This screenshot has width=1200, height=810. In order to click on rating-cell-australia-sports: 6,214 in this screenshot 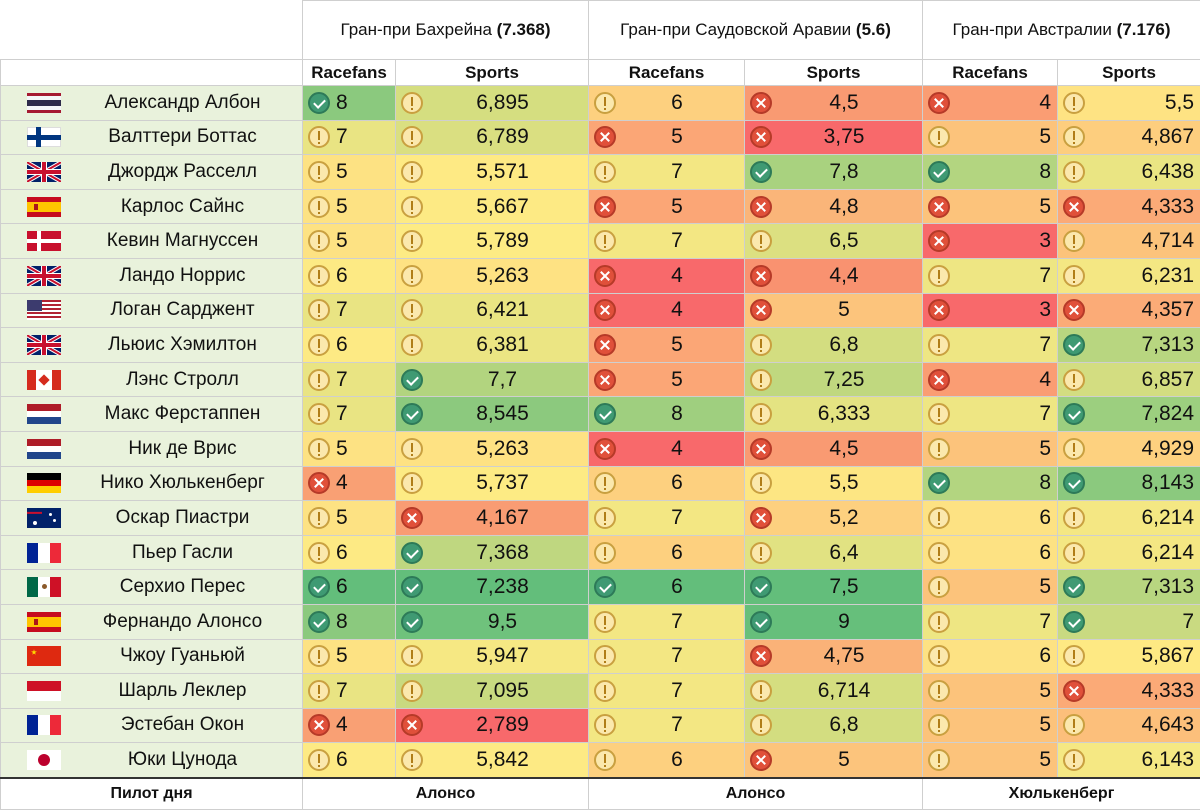, I will do `click(1129, 552)`.